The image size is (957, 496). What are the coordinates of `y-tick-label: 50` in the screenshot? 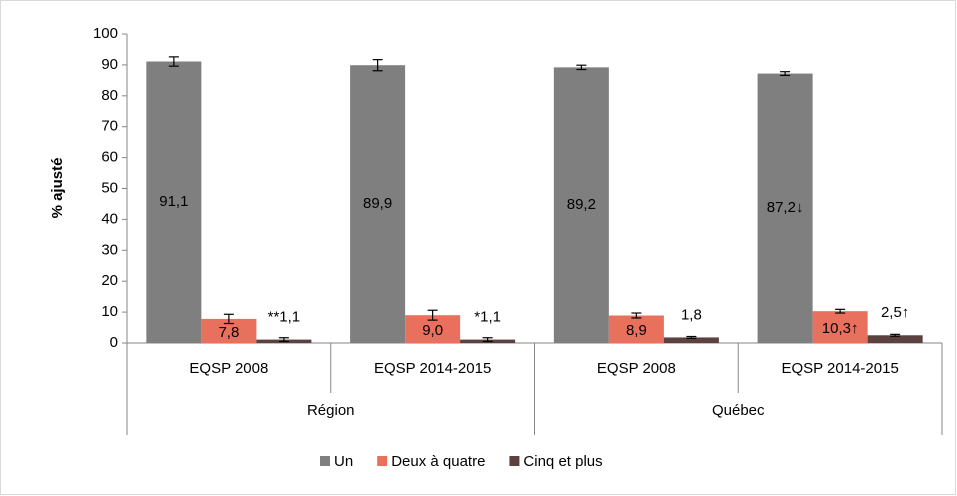 It's located at (109, 187).